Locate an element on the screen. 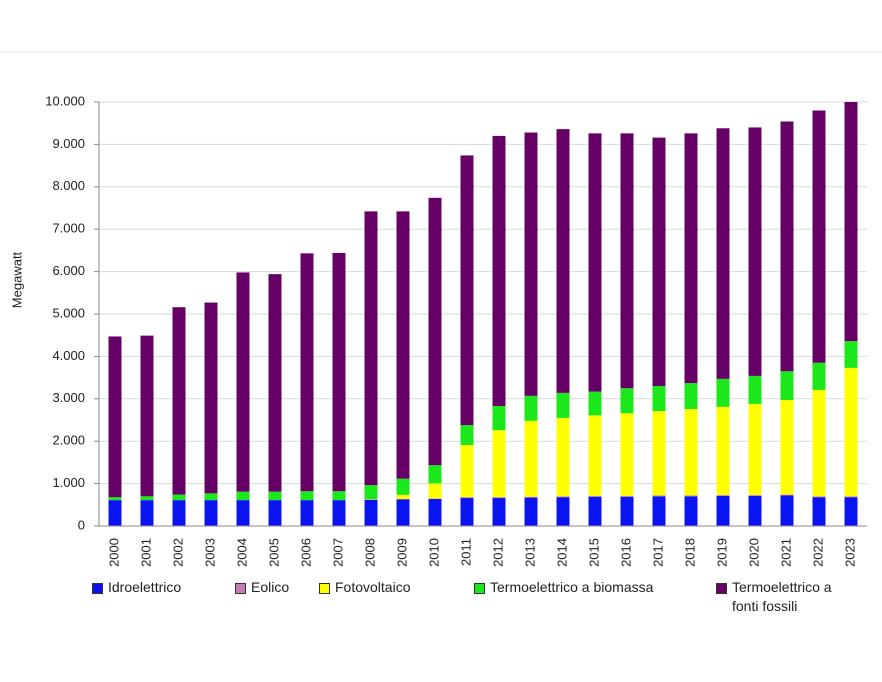 This screenshot has width=882, height=682. x-tick-label: 2009 is located at coordinates (401, 552).